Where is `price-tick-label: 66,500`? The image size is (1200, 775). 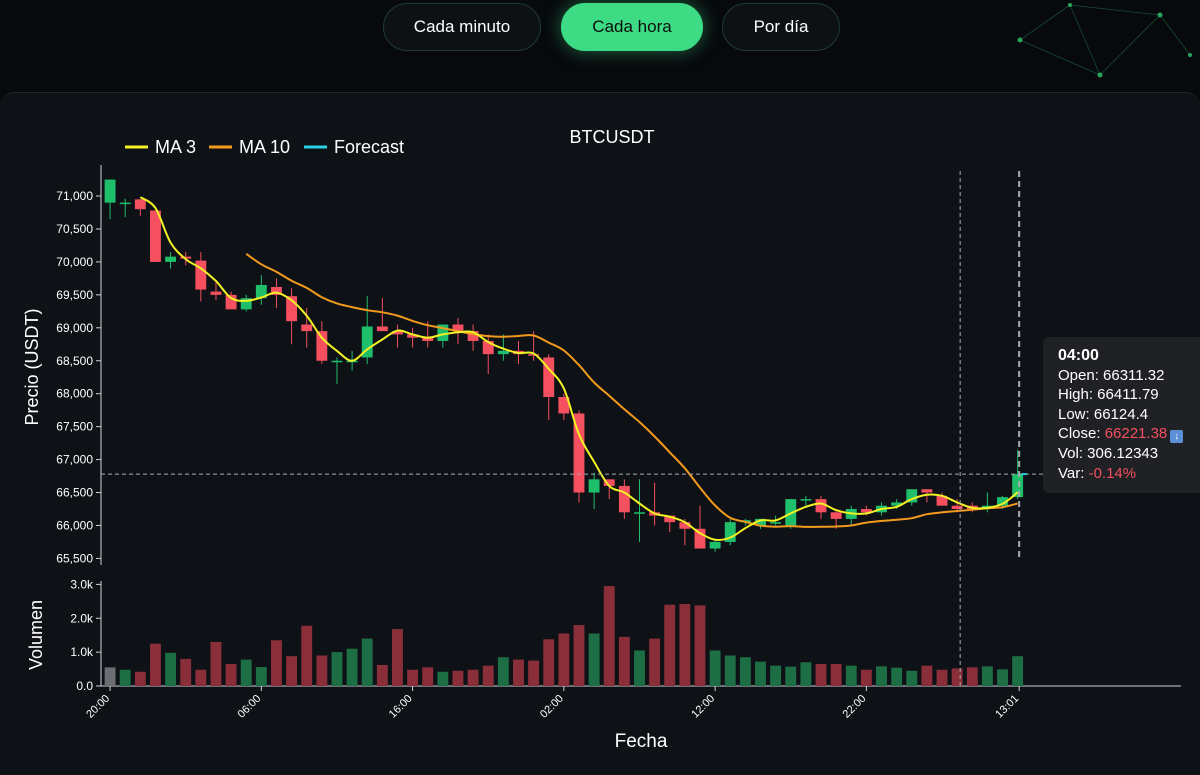 price-tick-label: 66,500 is located at coordinates (74, 493).